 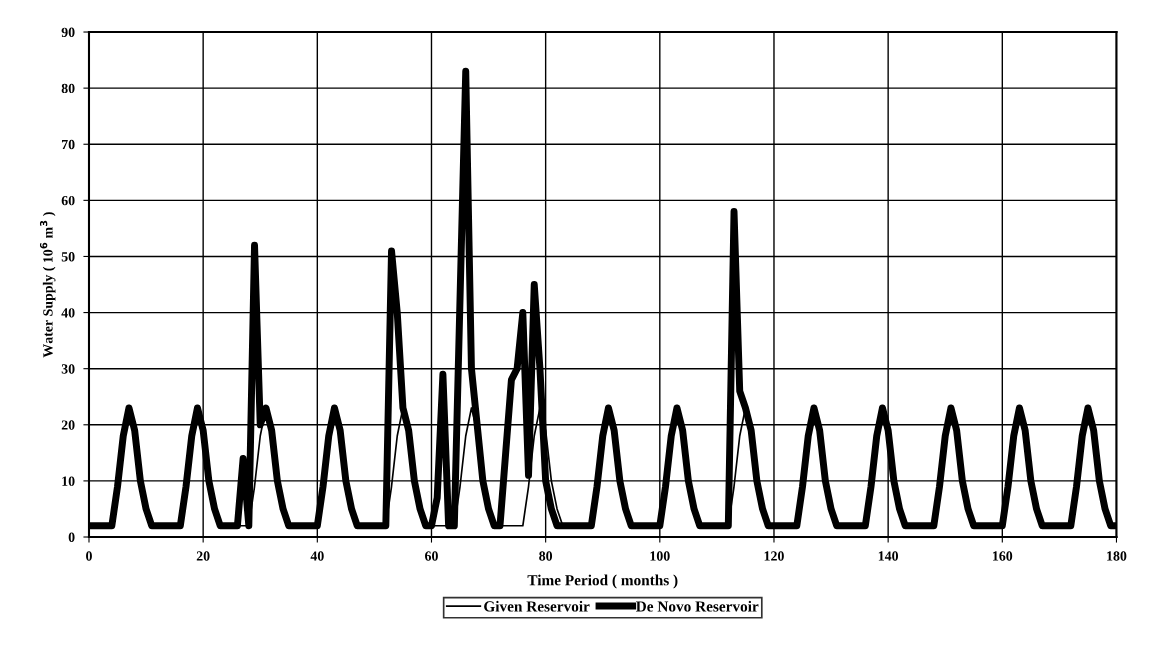 What do you see at coordinates (68, 257) in the screenshot?
I see `y-tick-label: 50` at bounding box center [68, 257].